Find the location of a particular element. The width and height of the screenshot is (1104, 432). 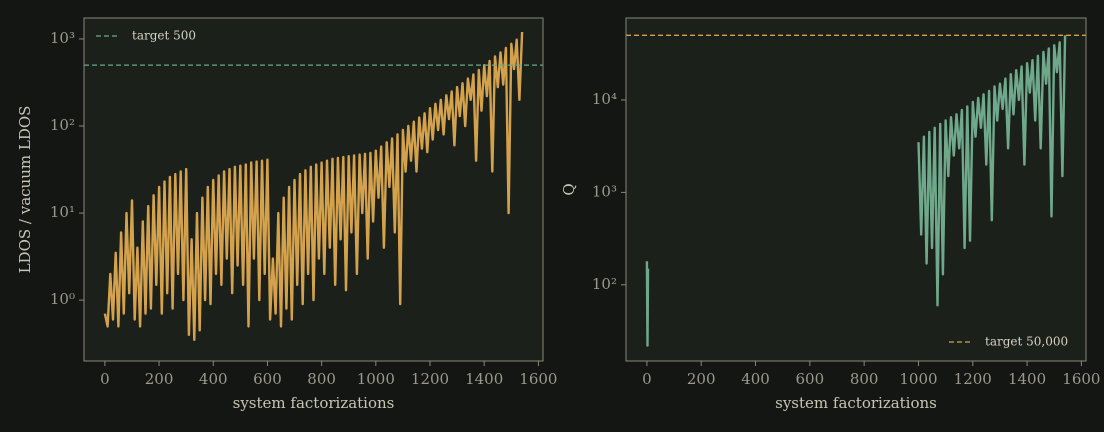

y-axis-label: Q is located at coordinates (569, 189).